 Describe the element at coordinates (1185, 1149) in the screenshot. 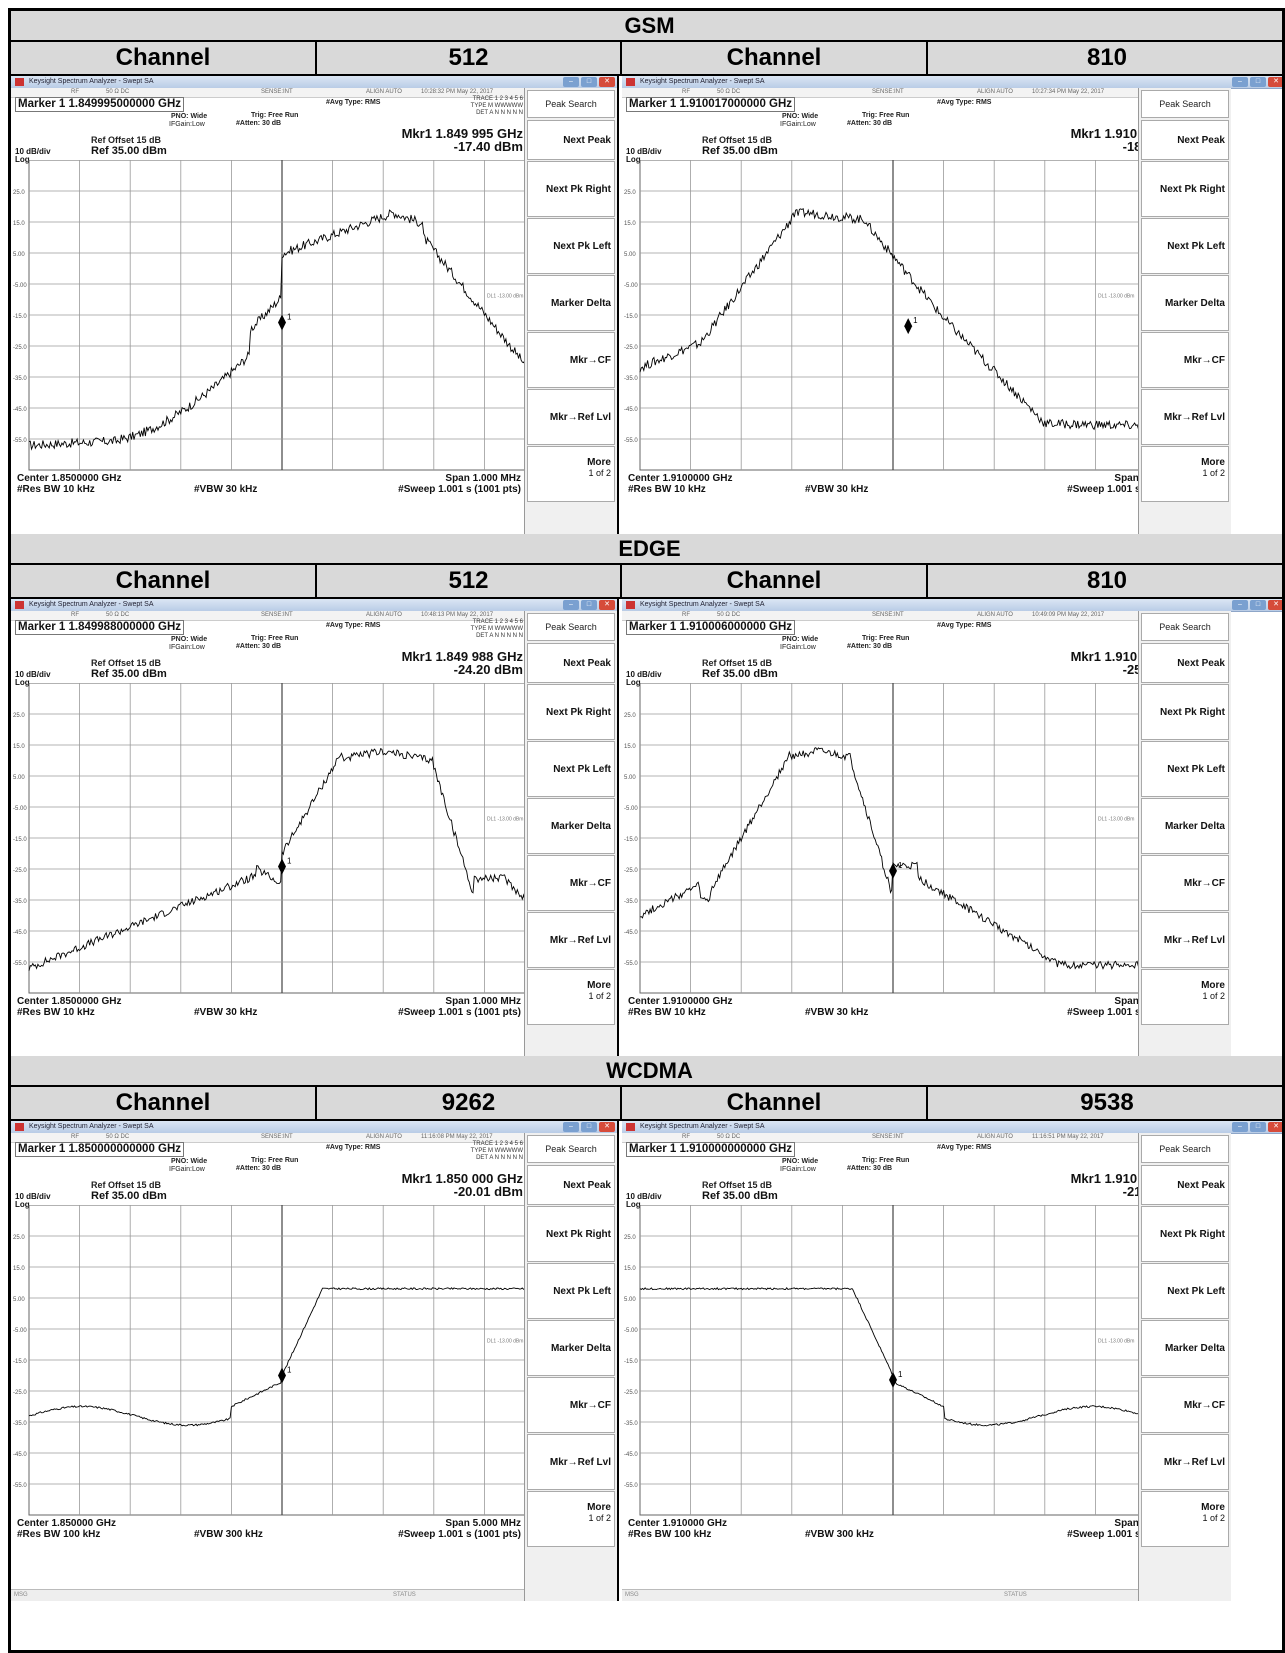

I see `softkey-menu-title: Peak Search` at that location.